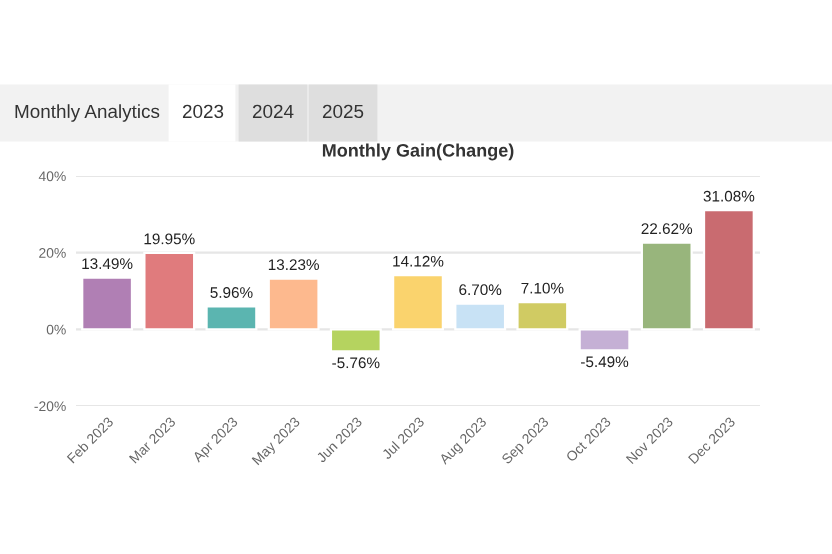  I want to click on text: 2023, so click(203, 111).